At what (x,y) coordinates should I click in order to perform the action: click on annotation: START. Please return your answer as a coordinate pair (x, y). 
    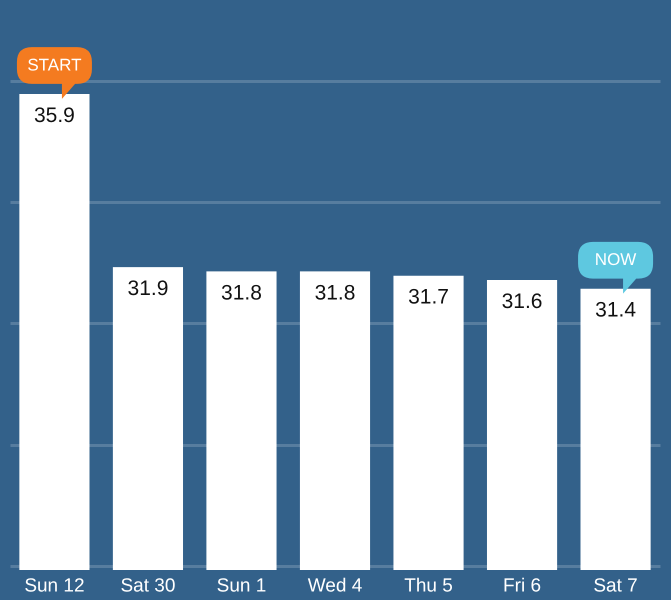
    Looking at the image, I should click on (54, 64).